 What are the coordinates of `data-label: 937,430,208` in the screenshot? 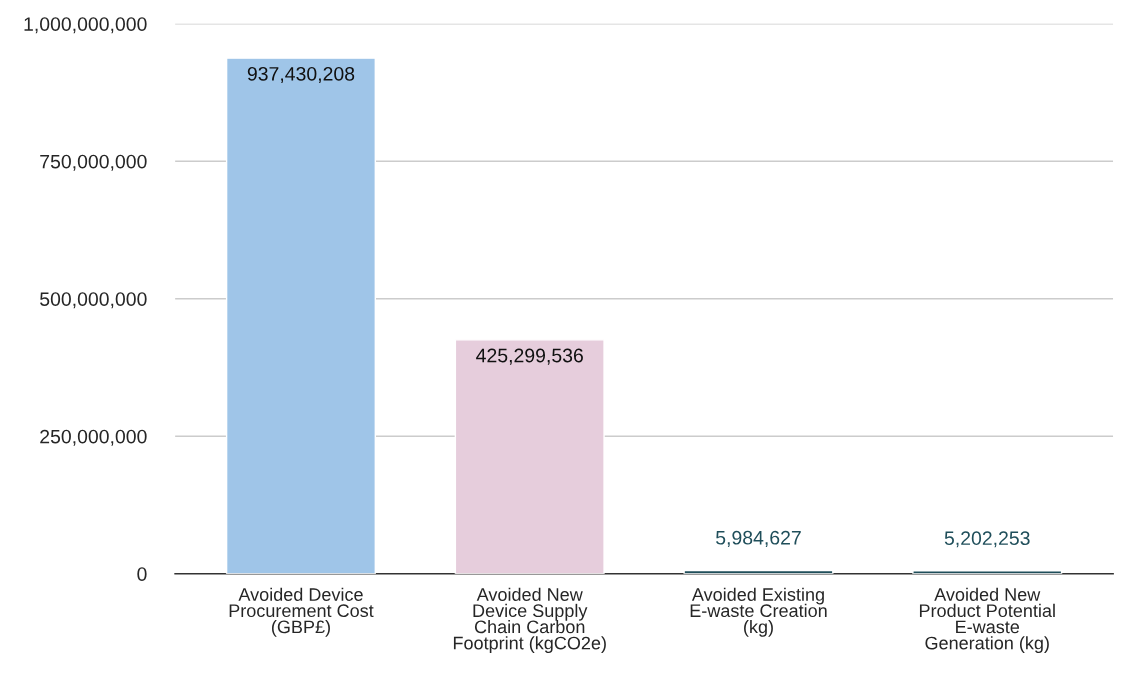 It's located at (301, 75).